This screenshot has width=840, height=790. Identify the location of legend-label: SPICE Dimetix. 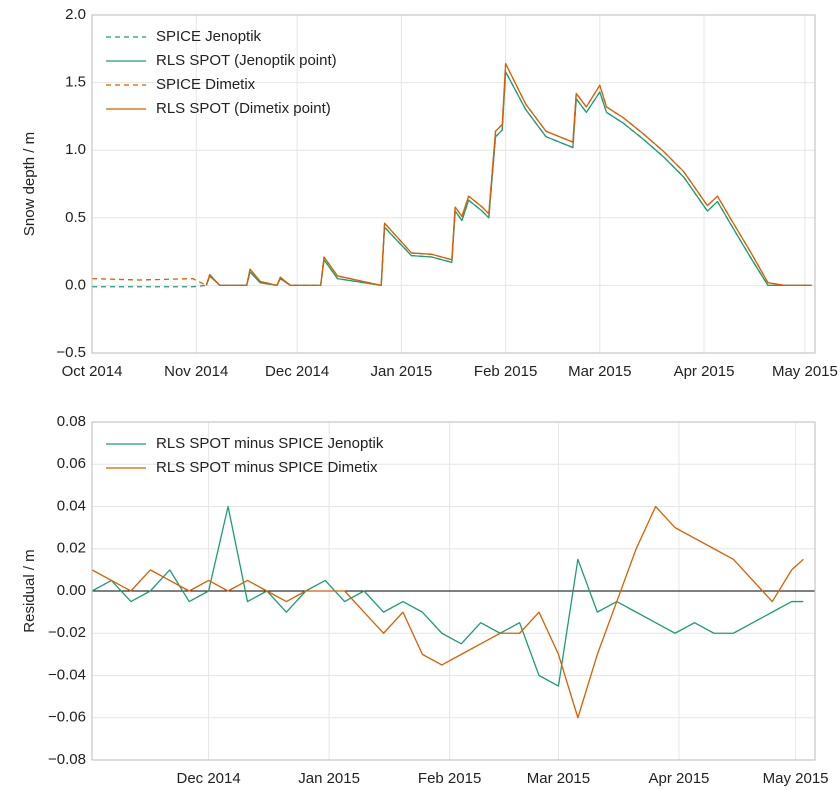
(206, 84).